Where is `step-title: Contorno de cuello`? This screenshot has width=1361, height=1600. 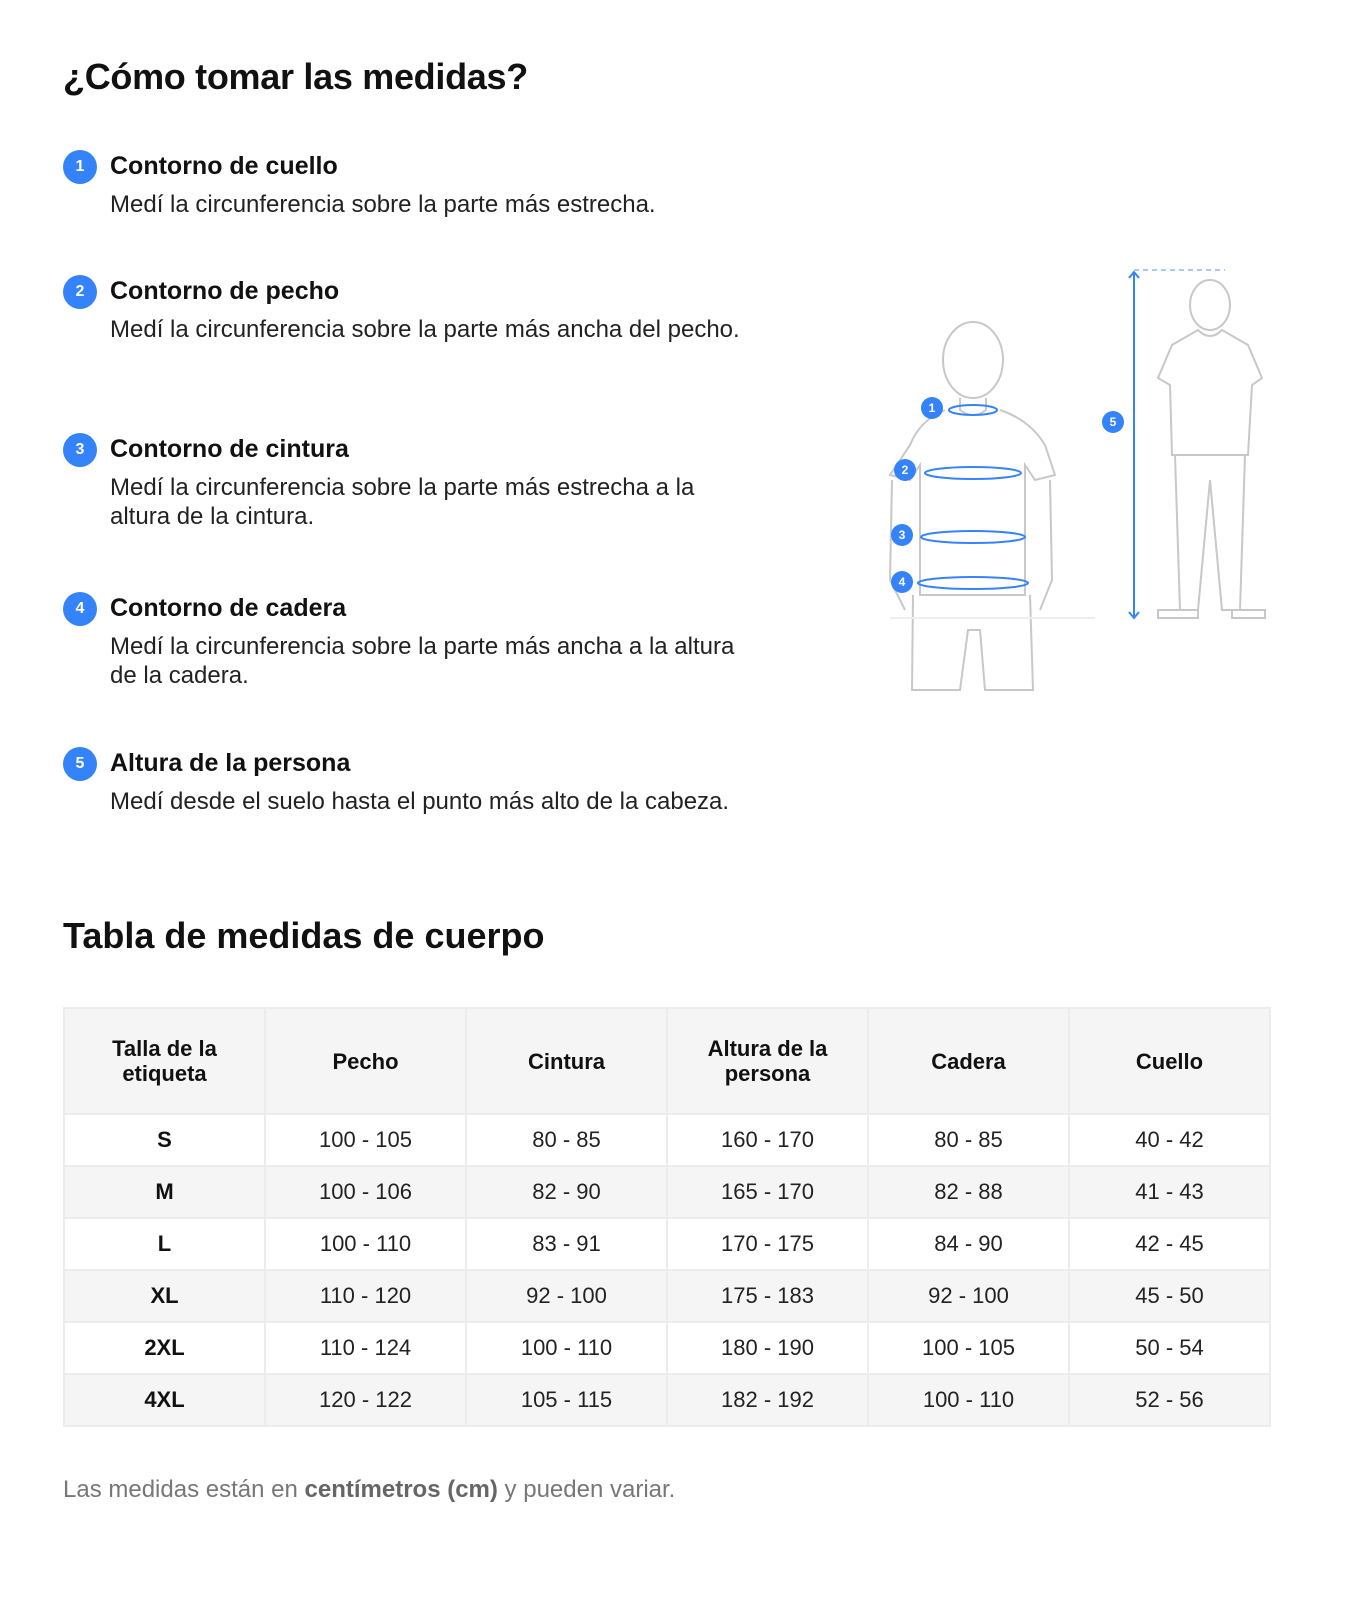
step-title: Contorno de cuello is located at coordinates (224, 166).